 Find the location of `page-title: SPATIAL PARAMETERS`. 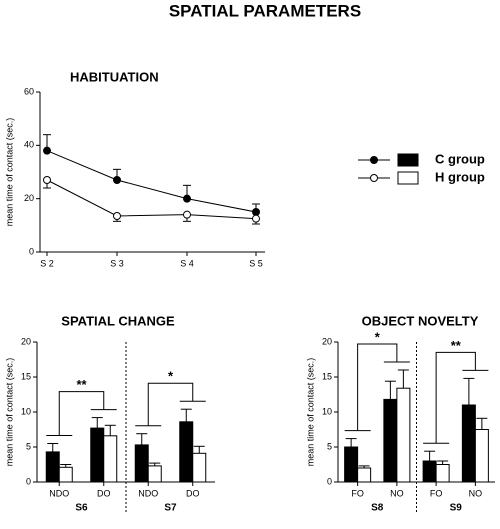

page-title: SPATIAL PARAMETERS is located at coordinates (265, 10).